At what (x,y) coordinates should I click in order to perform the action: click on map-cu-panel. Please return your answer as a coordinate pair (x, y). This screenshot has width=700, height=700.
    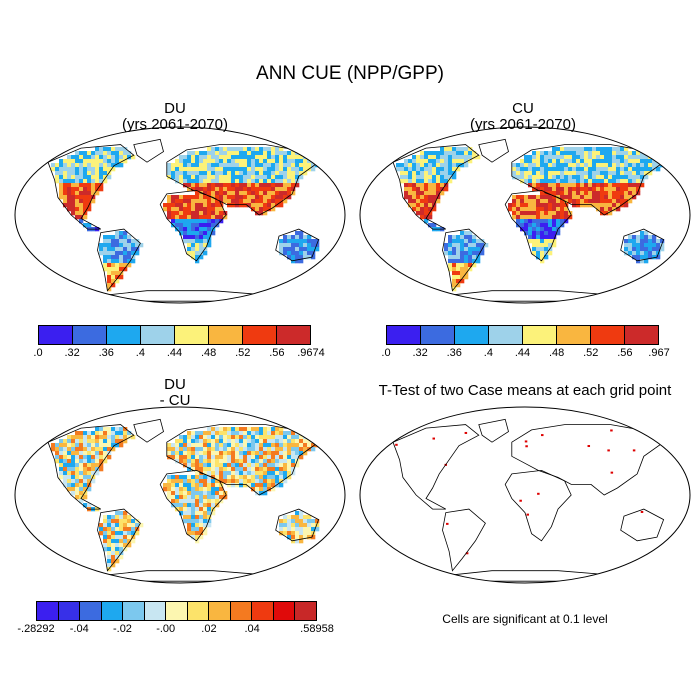
    Looking at the image, I should click on (525, 215).